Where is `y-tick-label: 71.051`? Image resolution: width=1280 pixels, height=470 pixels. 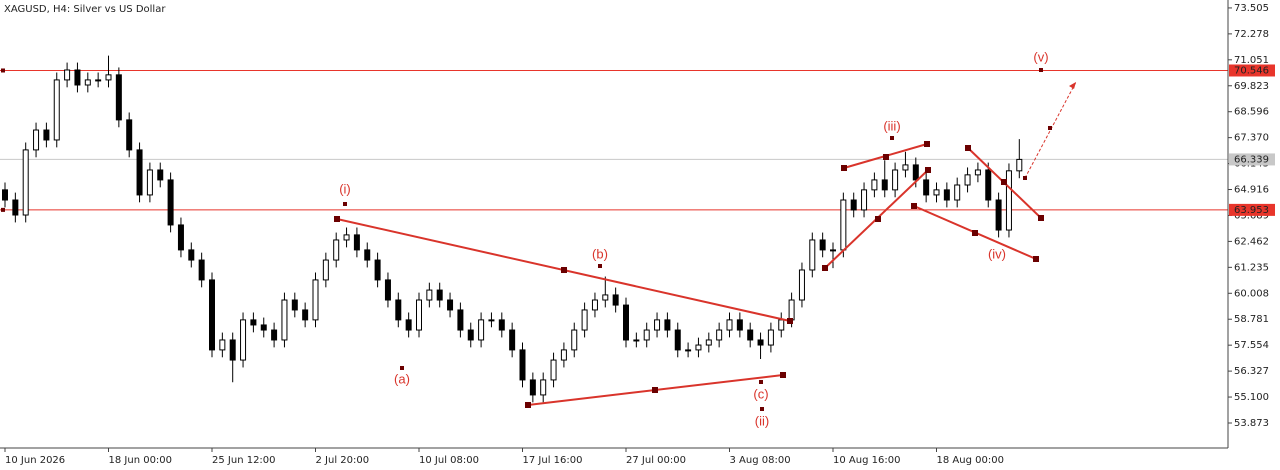 y-tick-label: 71.051 is located at coordinates (1251, 60).